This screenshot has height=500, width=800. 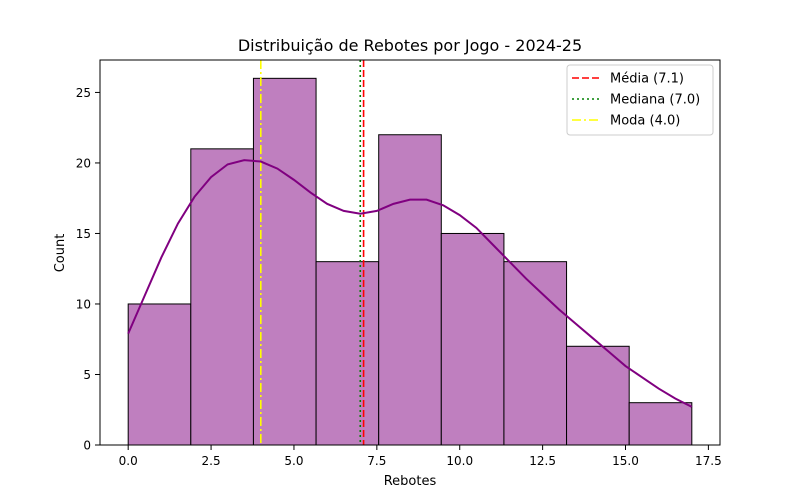 I want to click on legend: Média (7.1) Mediana (7.0) Moda (4.0), so click(x=640, y=100).